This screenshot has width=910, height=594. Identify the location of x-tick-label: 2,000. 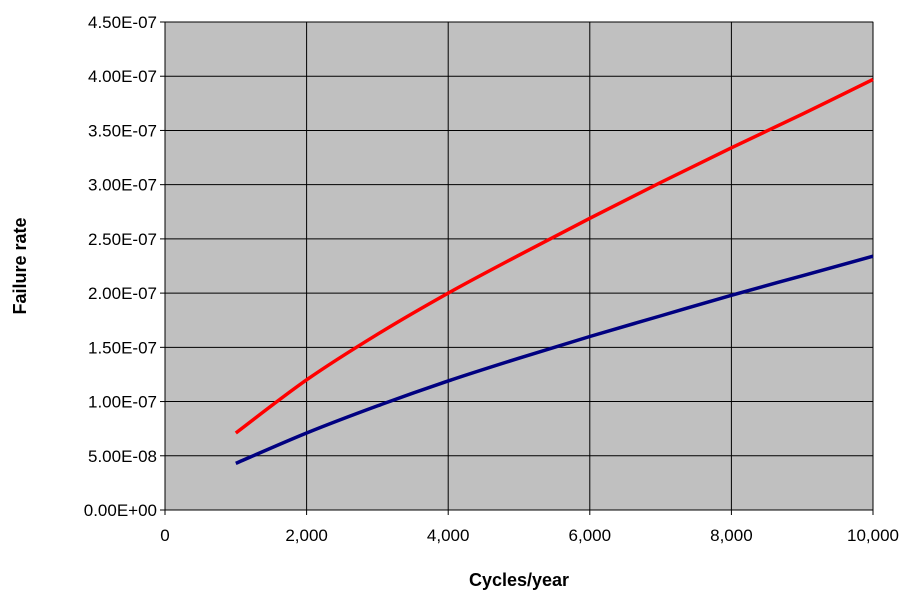
(306, 535).